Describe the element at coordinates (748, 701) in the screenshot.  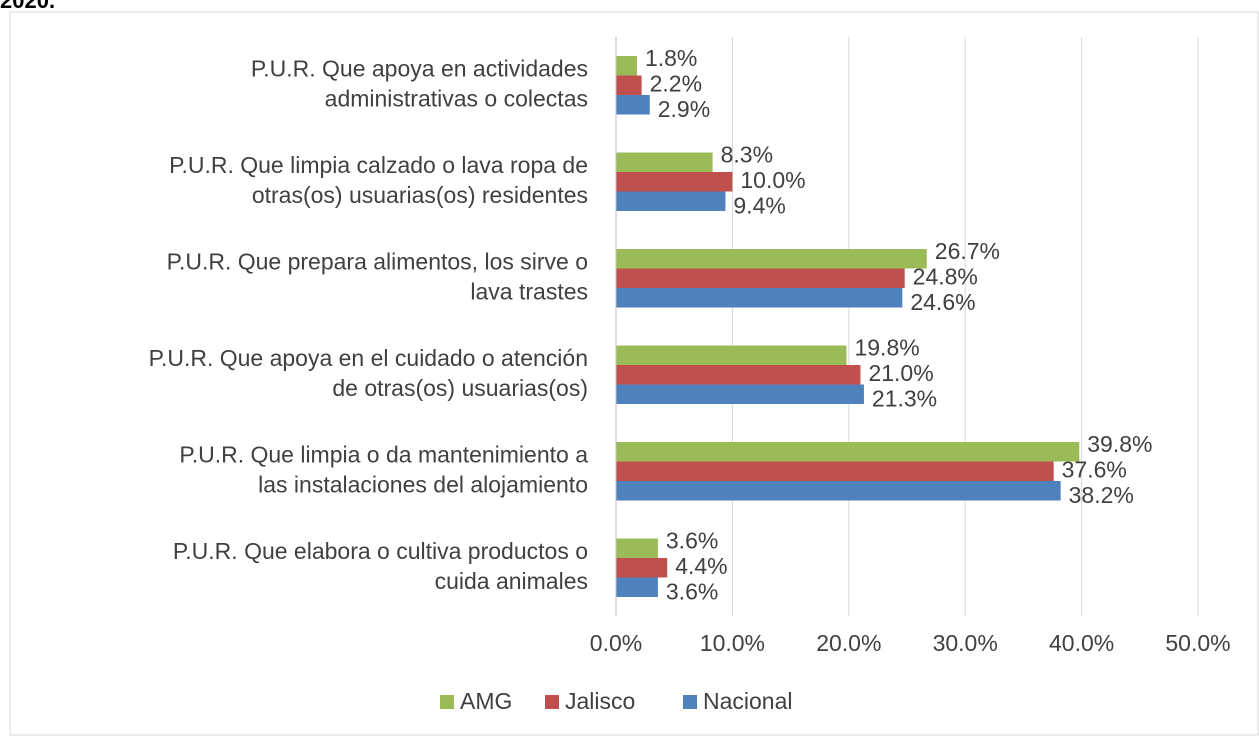
I see `legend-label: Nacional` at that location.